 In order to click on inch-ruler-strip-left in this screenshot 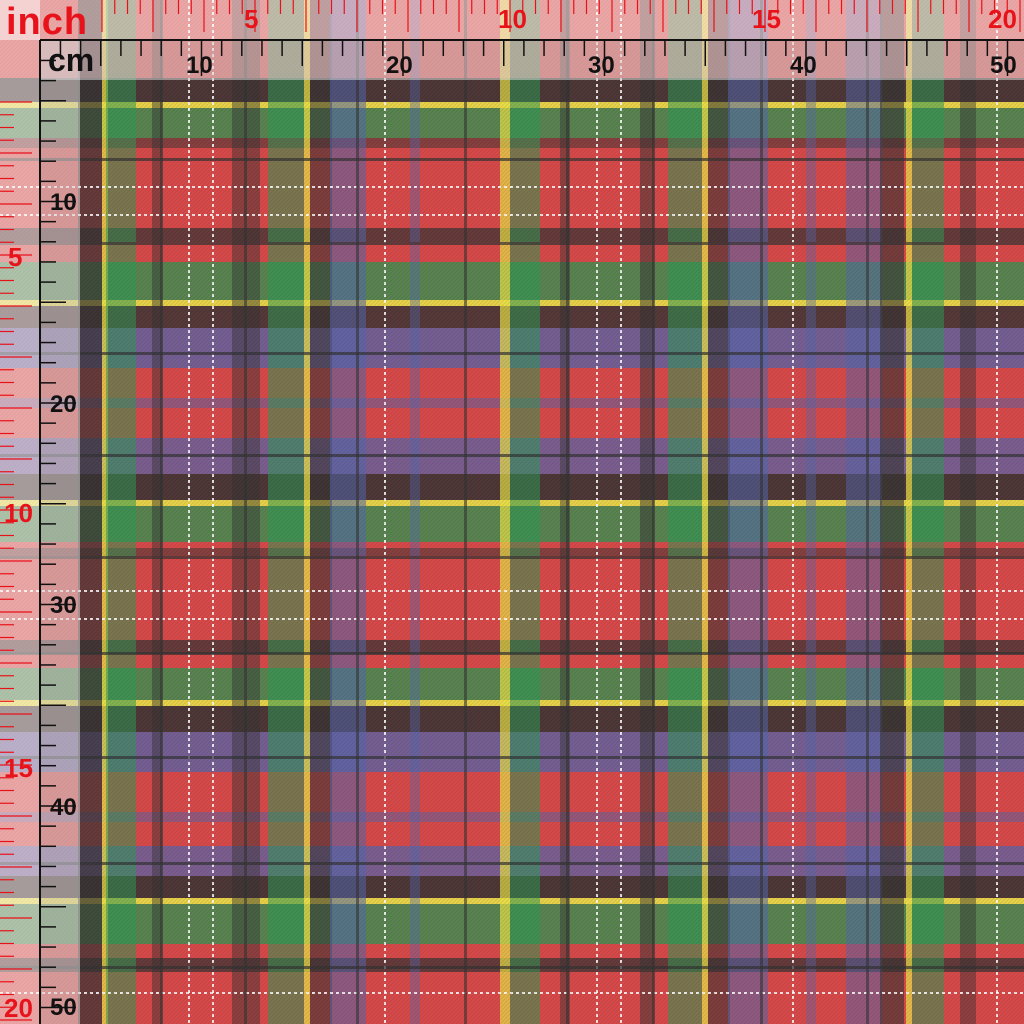, I will do `click(20, 512)`.